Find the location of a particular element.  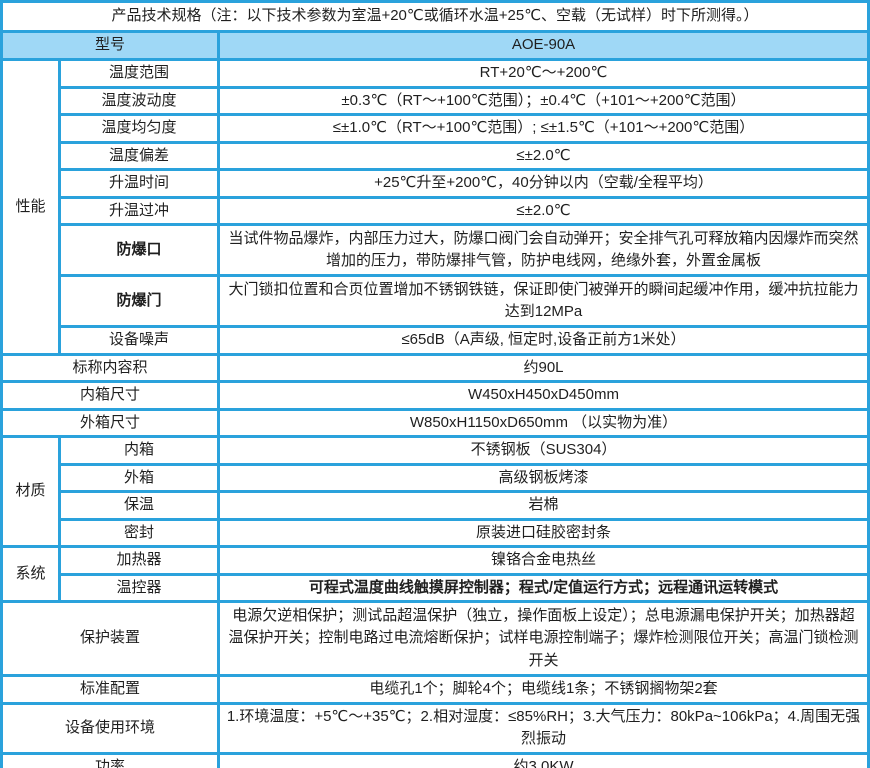

spec-value: W850xH1150xD650mm （以实物为准） is located at coordinates (543, 422).